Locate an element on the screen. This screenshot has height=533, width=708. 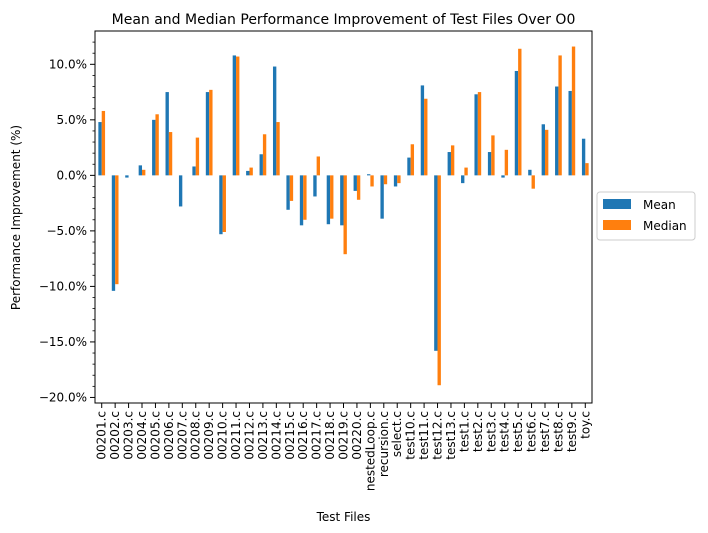
x-tick-label: 00205.c is located at coordinates (155, 435).